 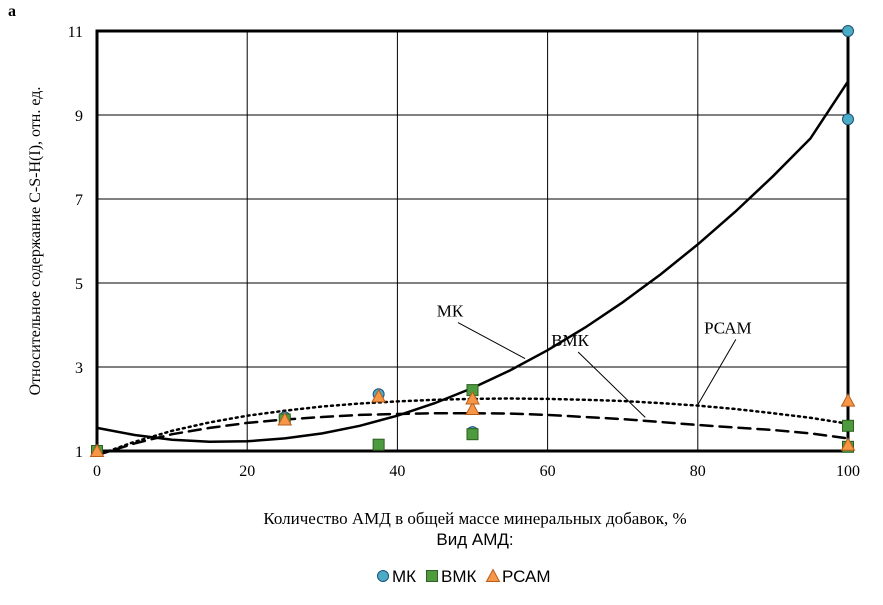 I want to click on legend-label-1: ВМК, so click(x=459, y=576).